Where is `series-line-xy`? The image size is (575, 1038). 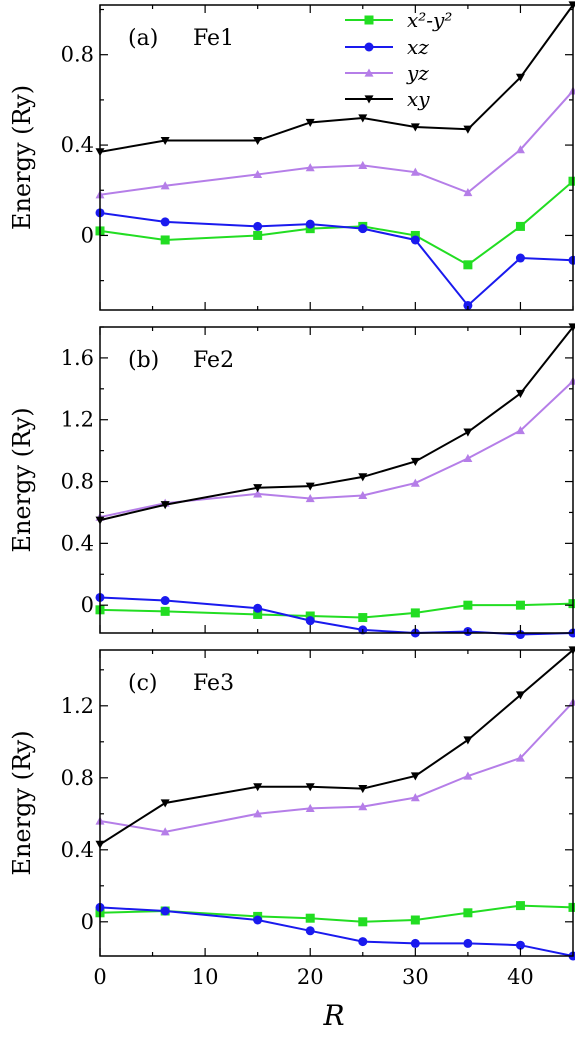
series-line-xy is located at coordinates (336, 78).